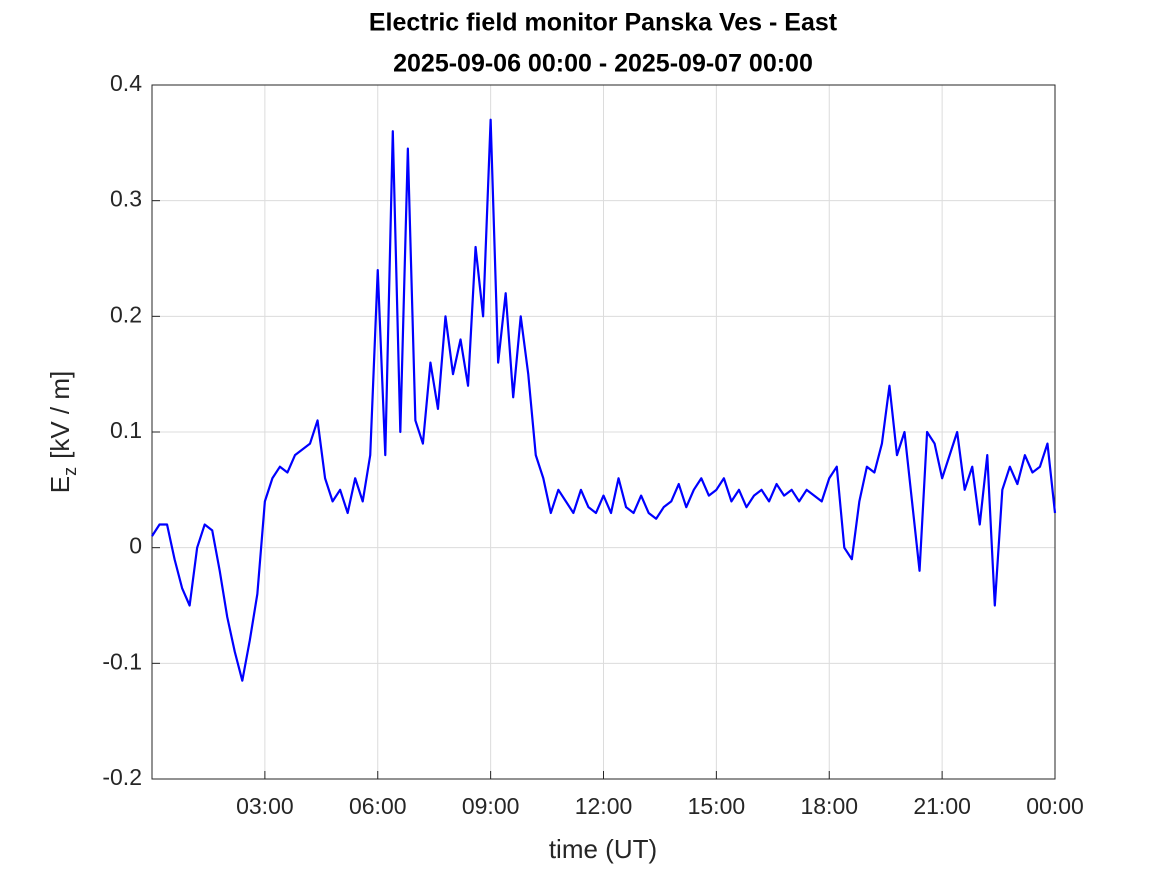  I want to click on y-tick-label: 0.2, so click(126, 314).